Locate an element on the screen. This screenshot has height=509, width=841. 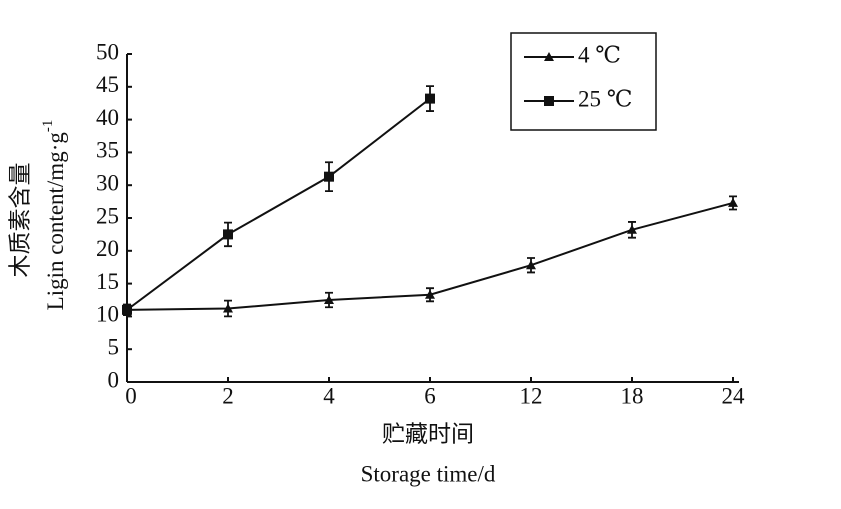
x-tick-label: 18 is located at coordinates (632, 395).